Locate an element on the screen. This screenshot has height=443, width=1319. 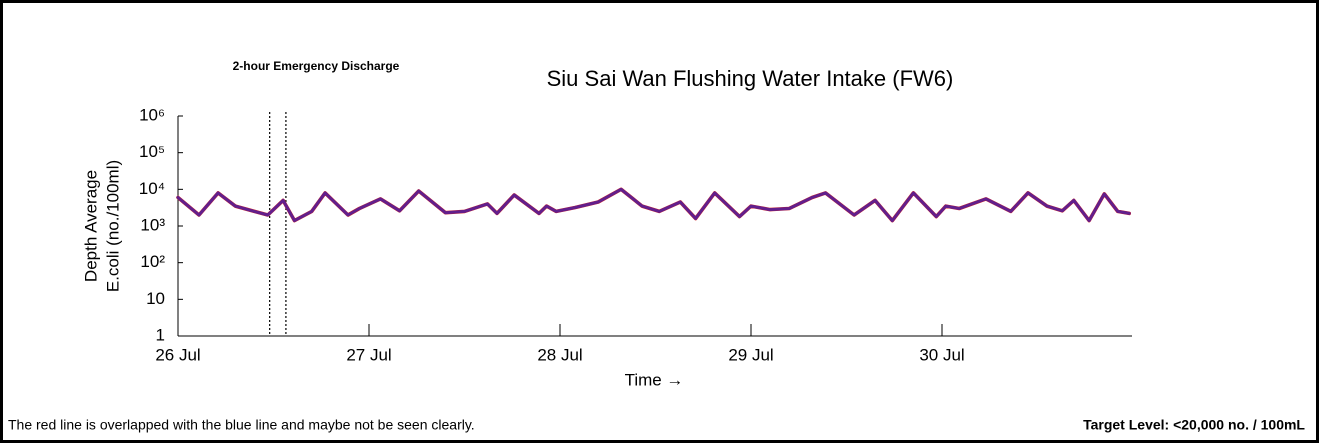
x-tick-label: 29 Jul is located at coordinates (750, 354).